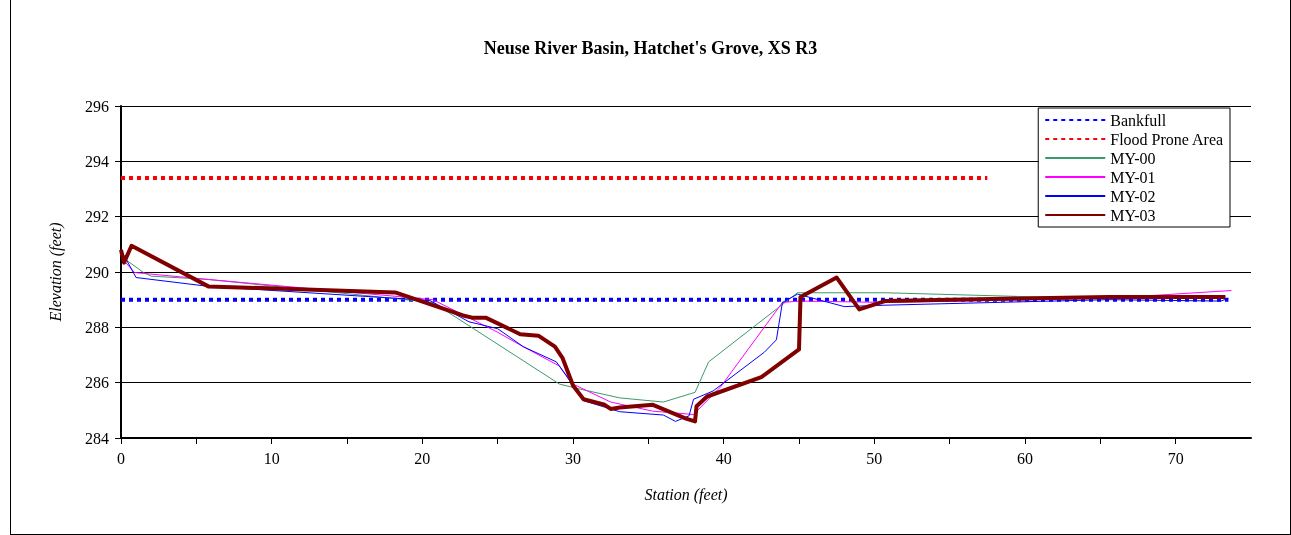 The image size is (1291, 535). What do you see at coordinates (271, 458) in the screenshot?
I see `x-tick-label: 10` at bounding box center [271, 458].